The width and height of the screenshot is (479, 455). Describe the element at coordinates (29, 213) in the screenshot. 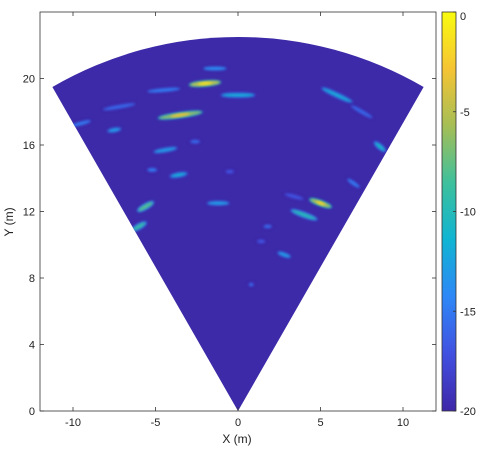

I see `y-tick-label: 12` at that location.